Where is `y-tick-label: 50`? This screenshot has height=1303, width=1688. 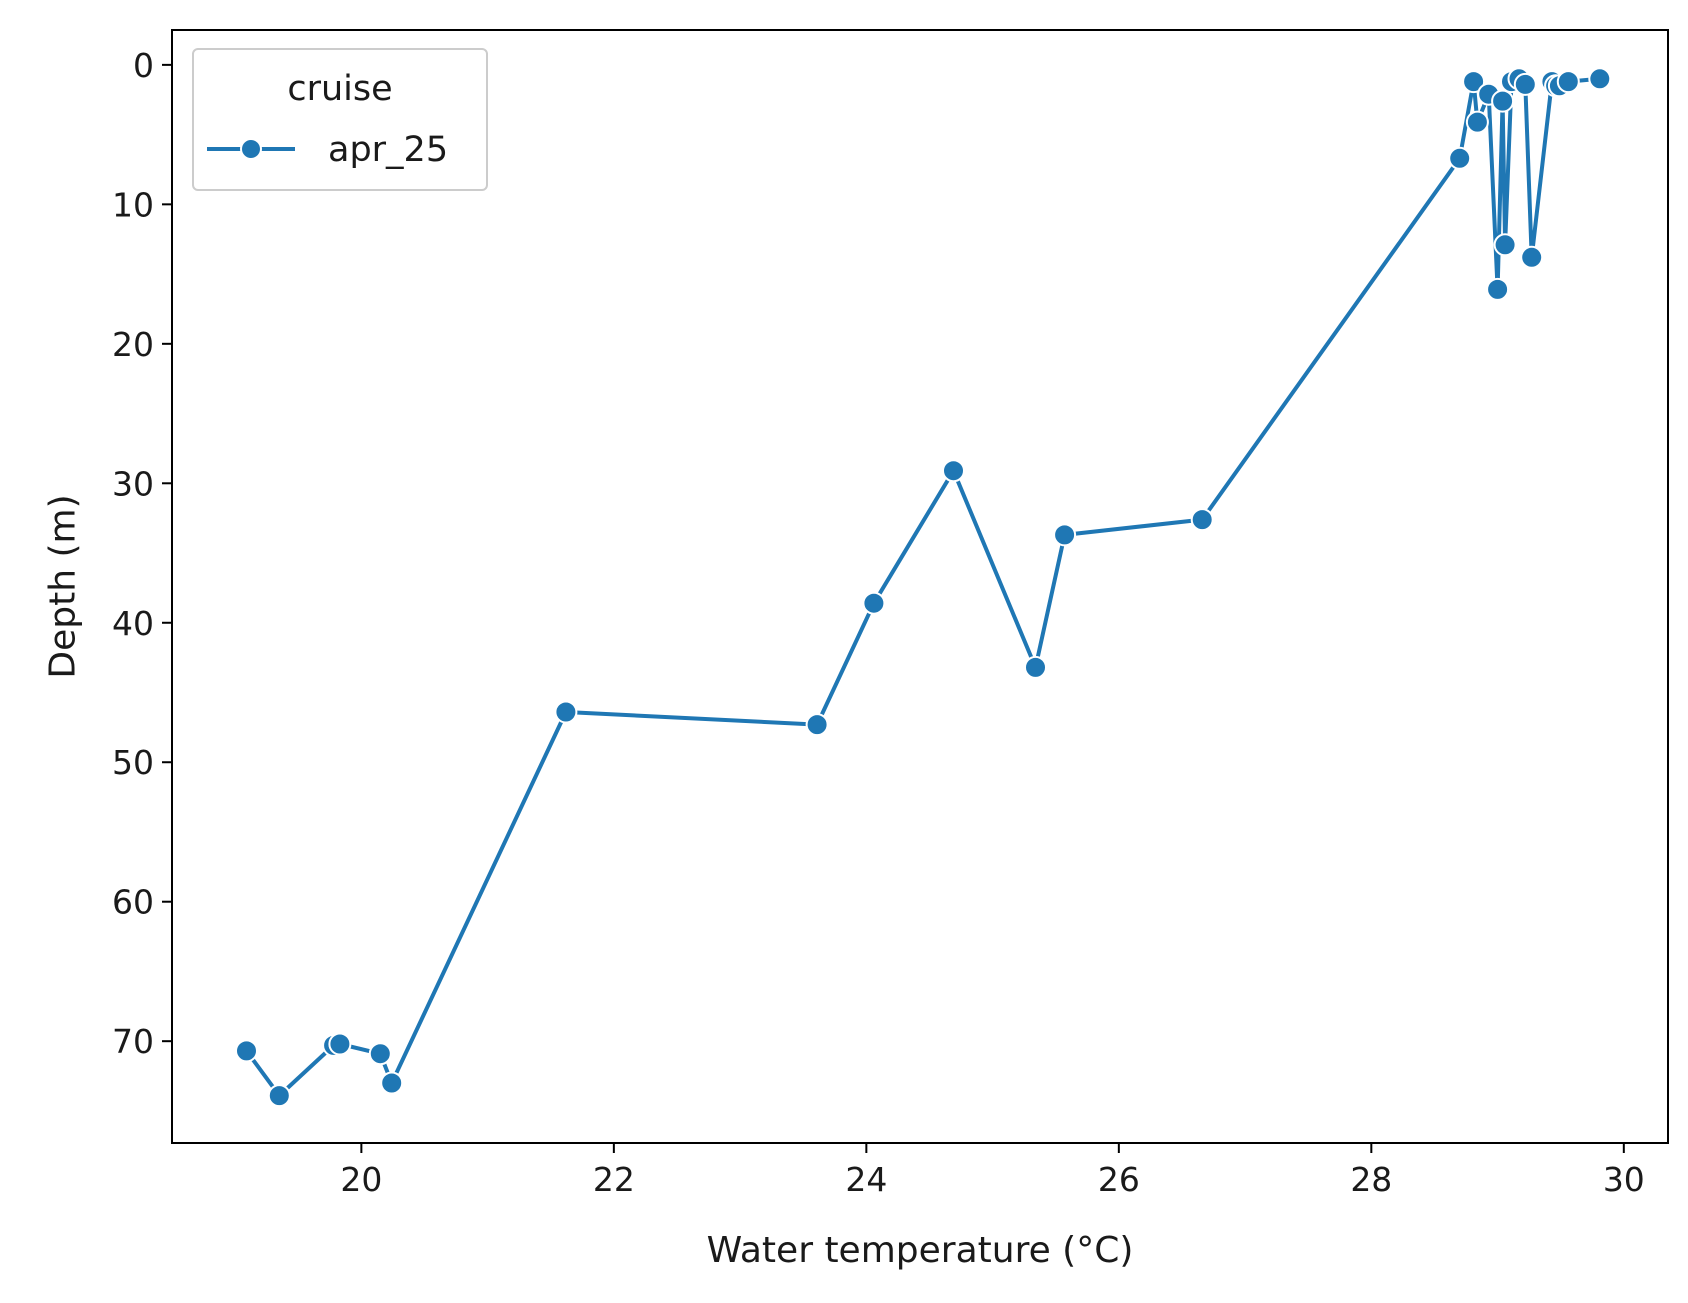
y-tick-label: 50 is located at coordinates (133, 762).